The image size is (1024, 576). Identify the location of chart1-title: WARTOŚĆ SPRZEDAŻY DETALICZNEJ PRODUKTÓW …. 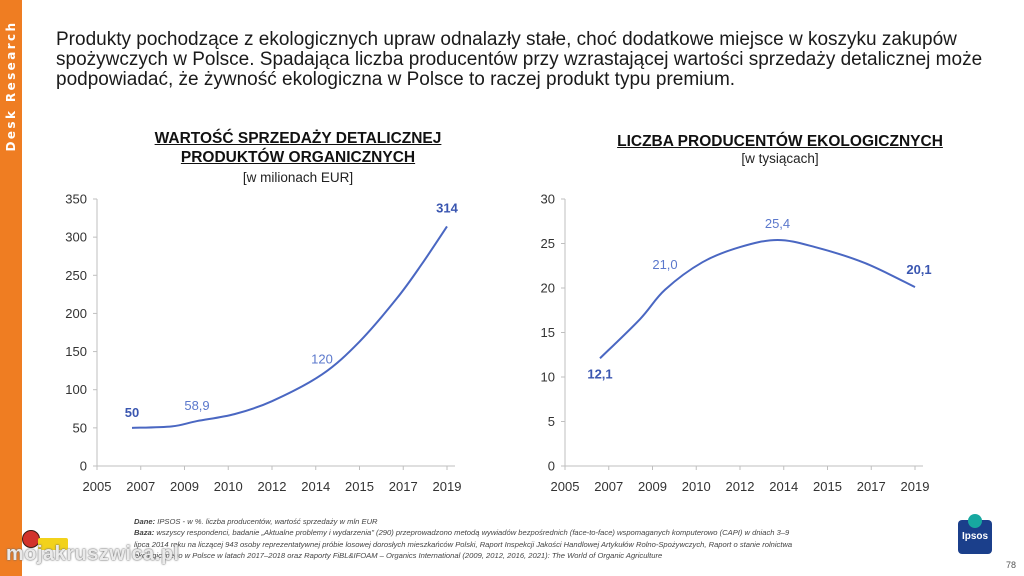
(298, 148).